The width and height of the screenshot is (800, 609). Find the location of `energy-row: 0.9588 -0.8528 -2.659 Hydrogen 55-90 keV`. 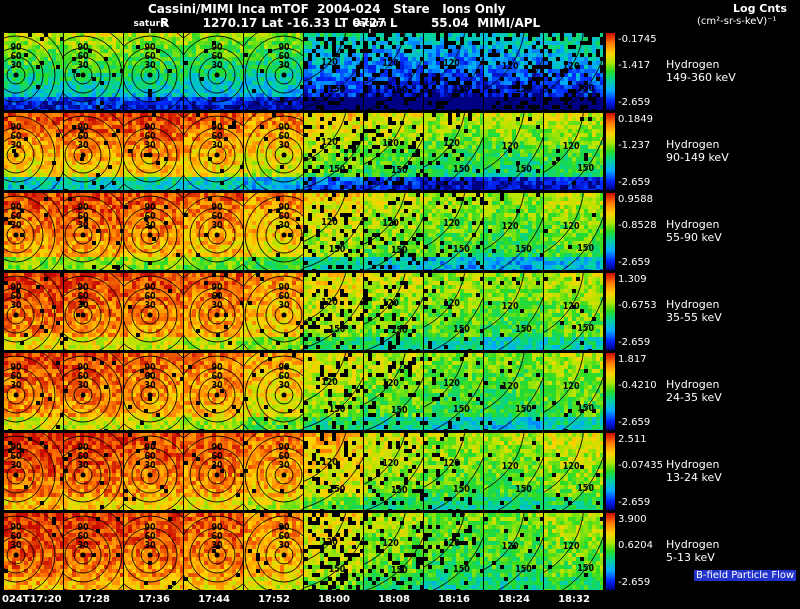

energy-row: 0.9588 -0.8528 -2.659 Hydrogen 55-90 keV is located at coordinates (400, 233).